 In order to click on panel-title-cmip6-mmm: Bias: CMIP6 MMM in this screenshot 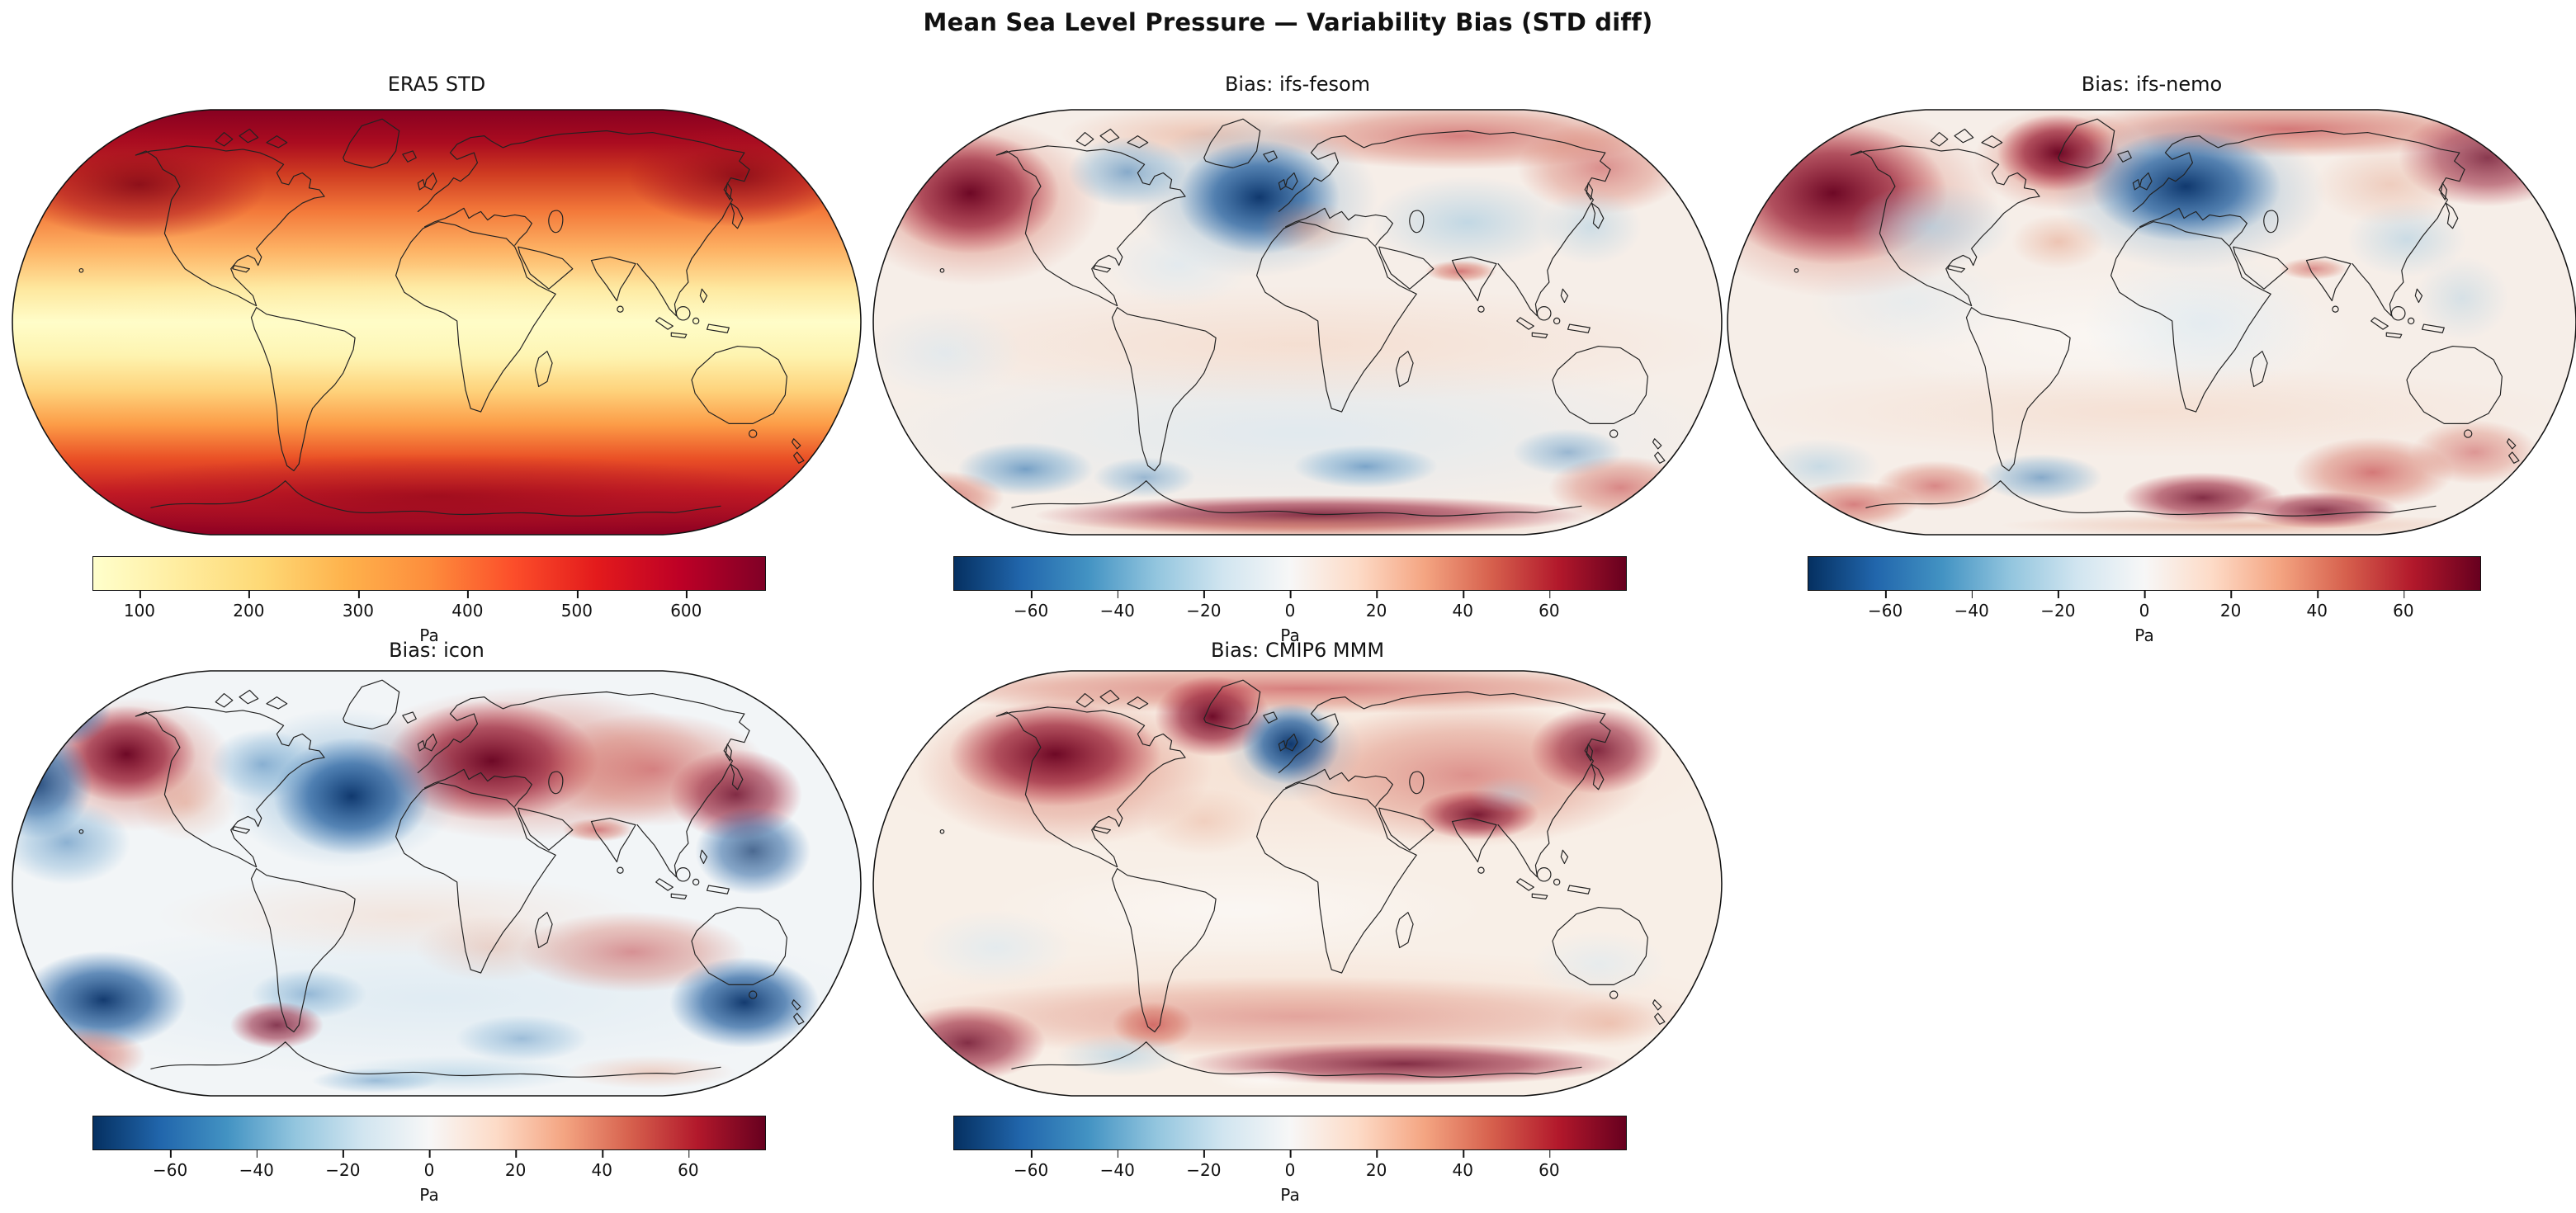, I will do `click(1297, 650)`.